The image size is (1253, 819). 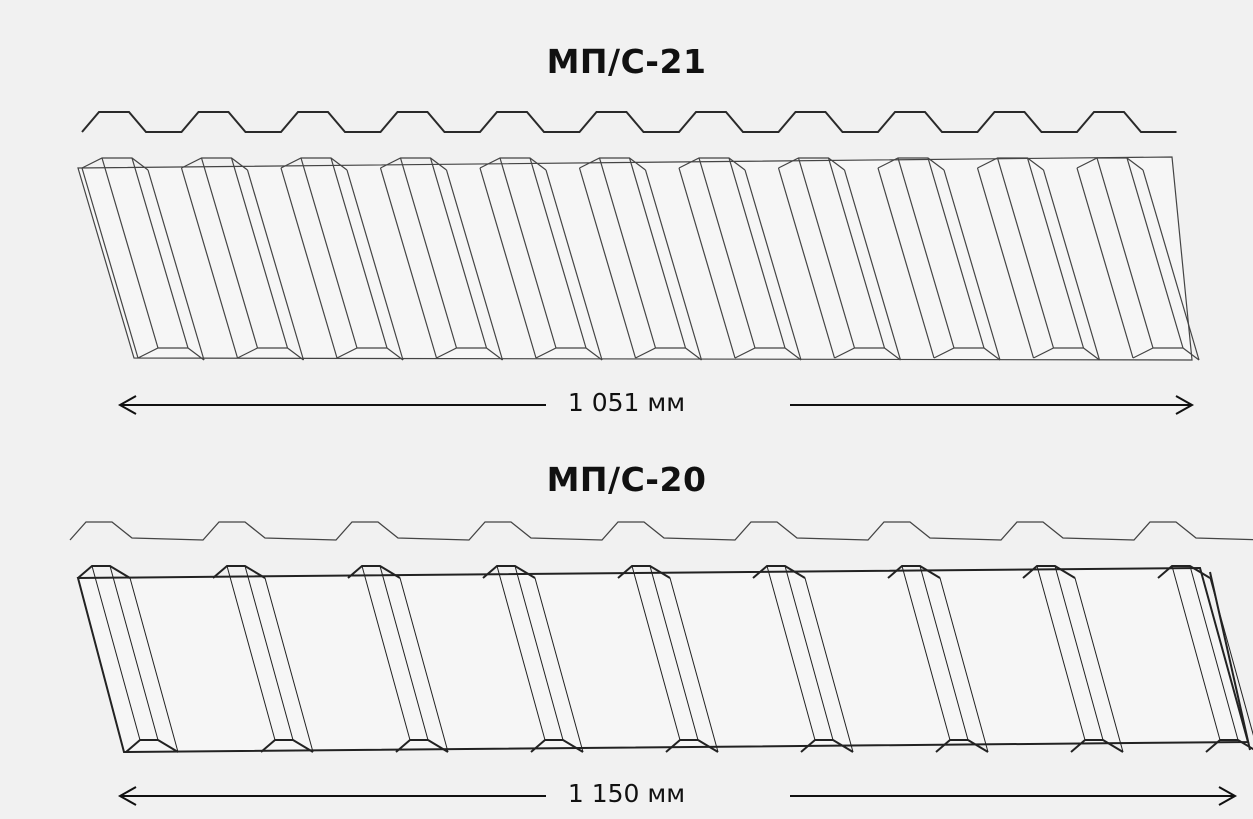 I want to click on mps20-overlap-edge, so click(x=1230, y=661).